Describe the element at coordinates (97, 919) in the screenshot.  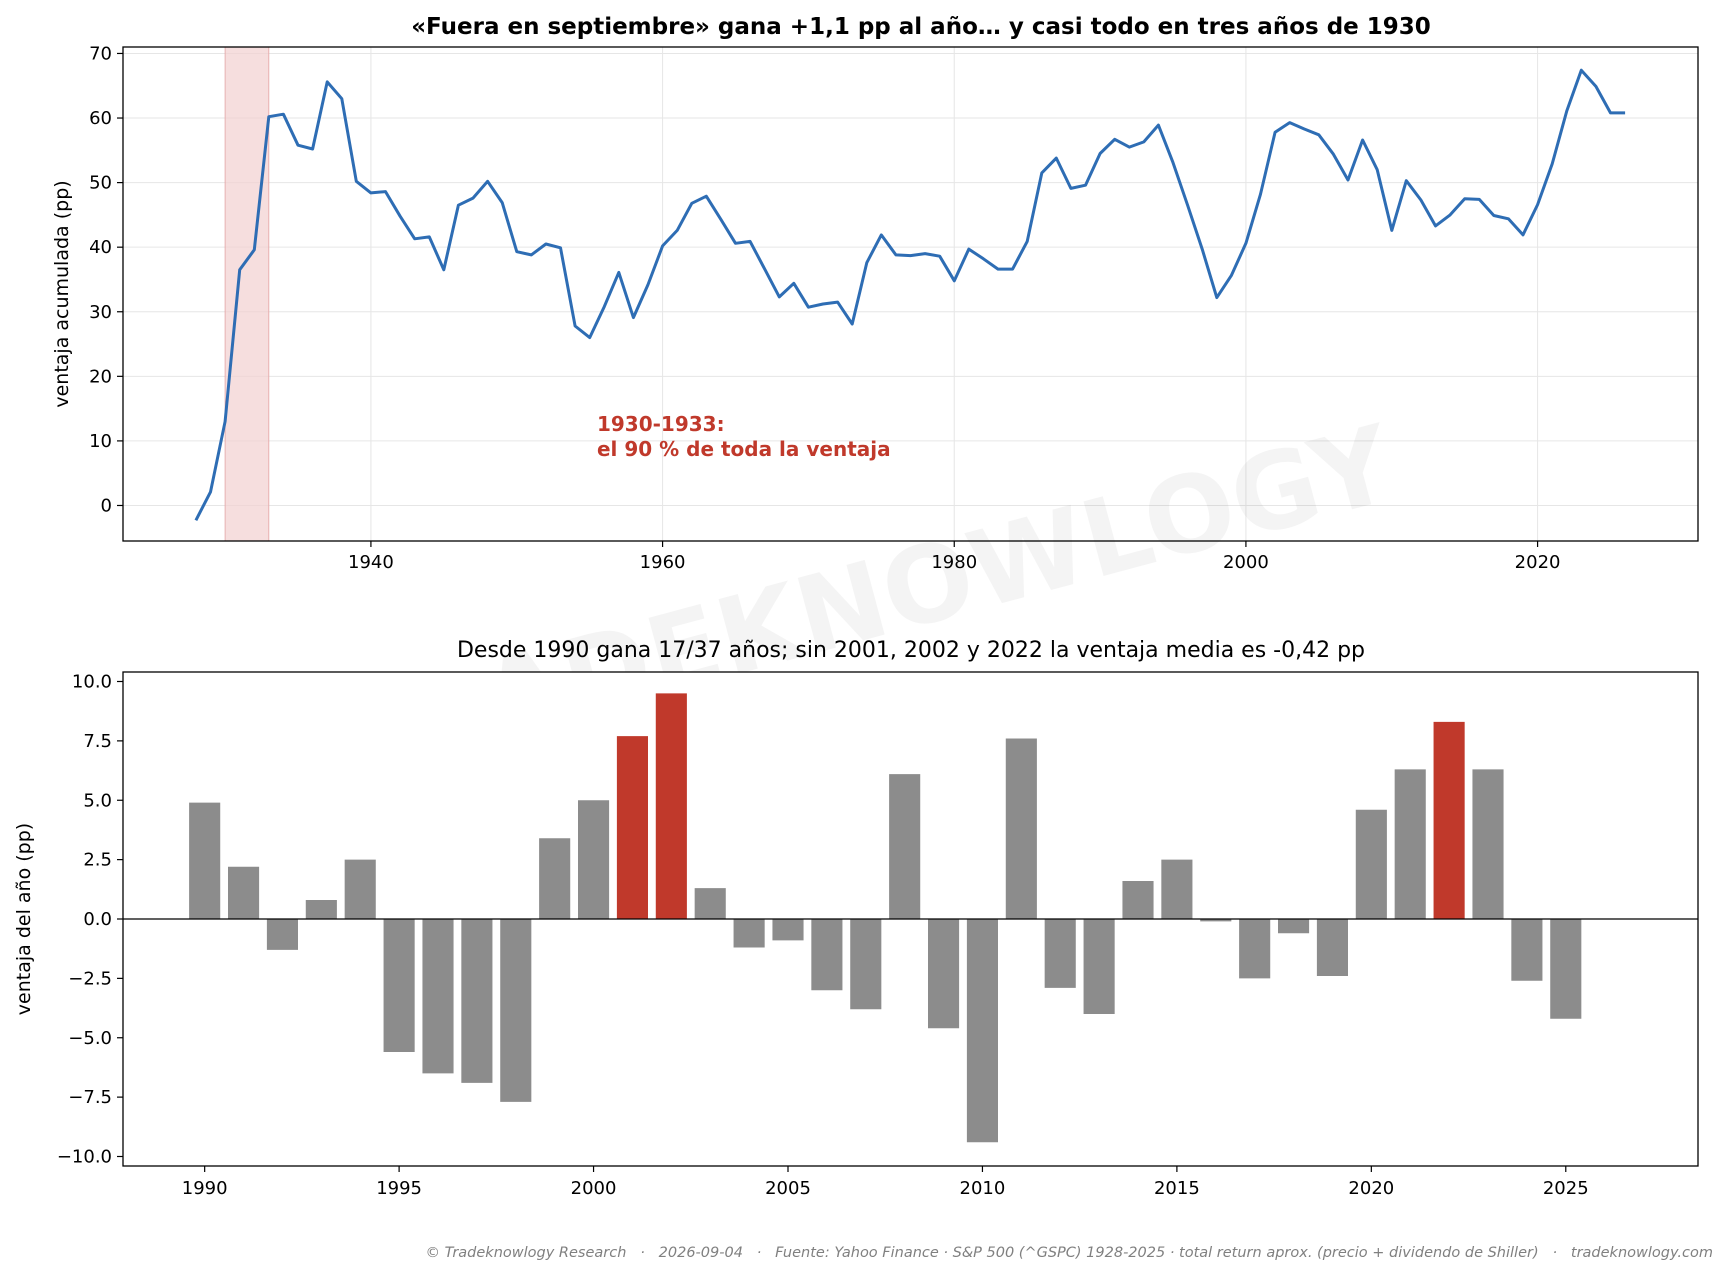
I see `bottom-y-tick-label-0: 0.0` at that location.